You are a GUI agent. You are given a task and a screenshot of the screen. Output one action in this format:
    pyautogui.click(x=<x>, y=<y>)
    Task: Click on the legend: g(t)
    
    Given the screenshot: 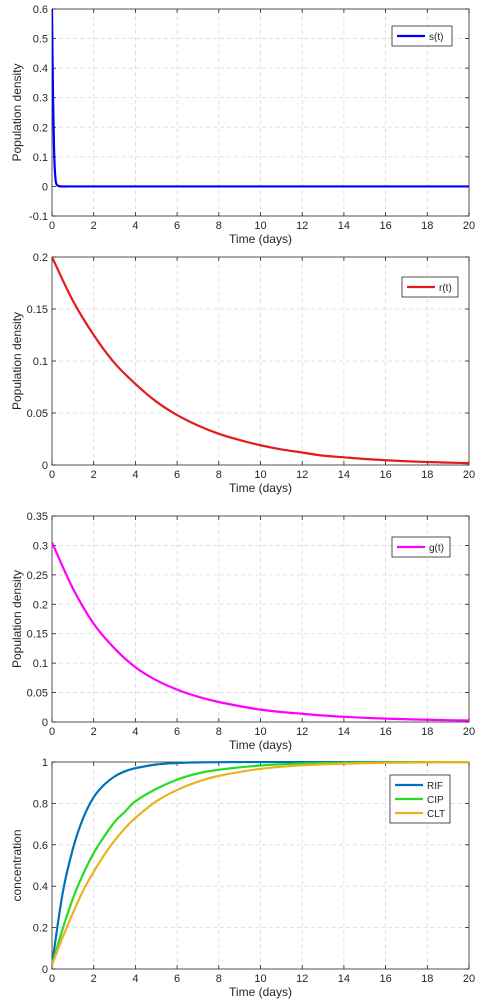 What is the action you would take?
    pyautogui.click(x=421, y=547)
    